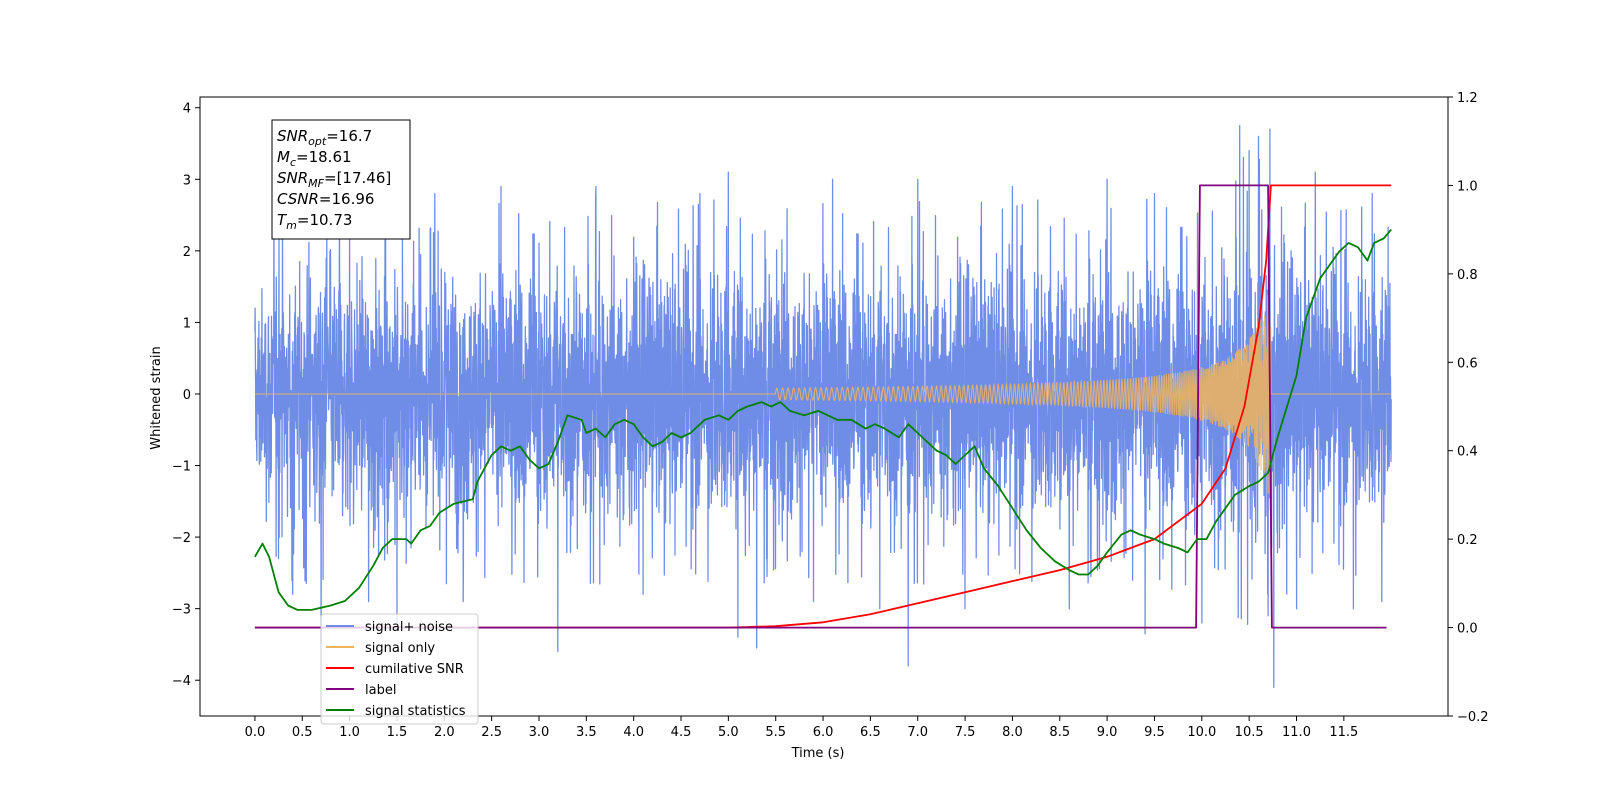 The height and width of the screenshot is (800, 1600). I want to click on x-tick-label: 7.5, so click(965, 732).